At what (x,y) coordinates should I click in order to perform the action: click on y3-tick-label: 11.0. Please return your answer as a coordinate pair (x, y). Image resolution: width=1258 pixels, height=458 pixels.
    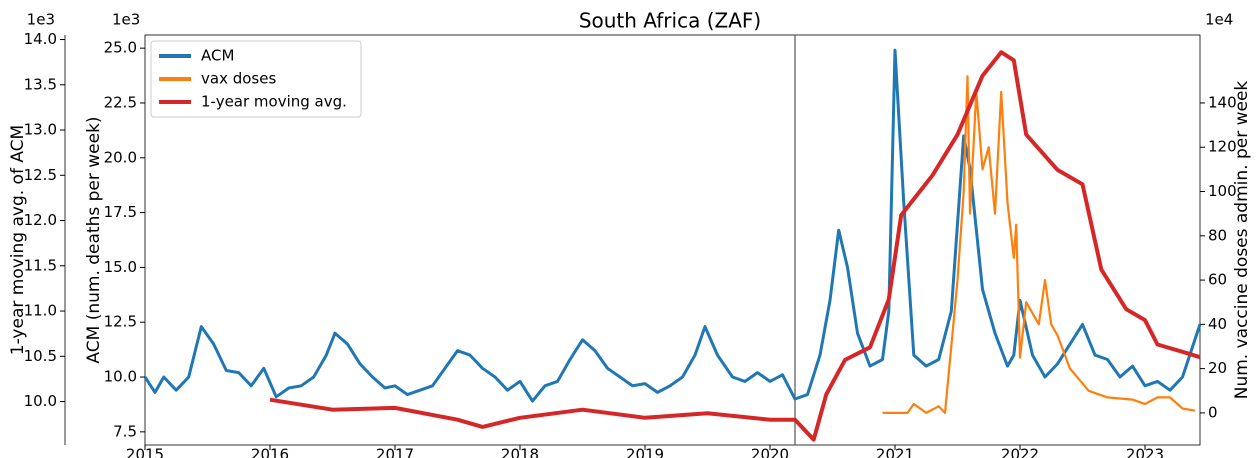
    Looking at the image, I should click on (40, 311).